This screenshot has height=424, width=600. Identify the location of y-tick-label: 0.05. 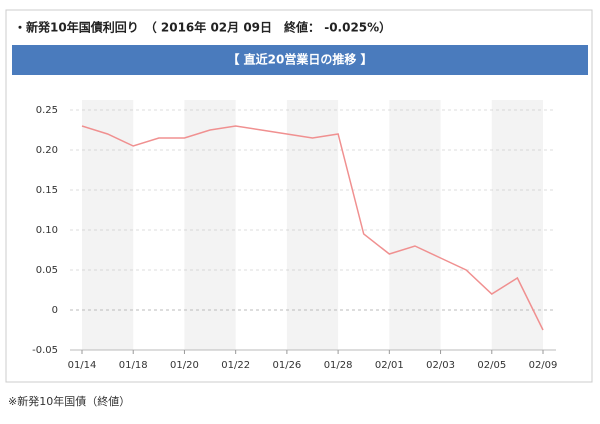
(47, 270).